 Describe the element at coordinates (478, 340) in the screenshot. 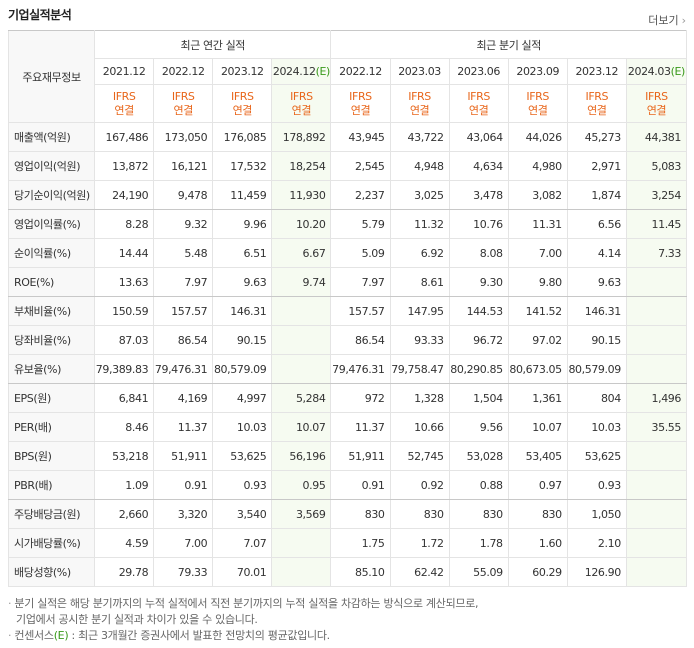

I see `cell: 96.72` at that location.